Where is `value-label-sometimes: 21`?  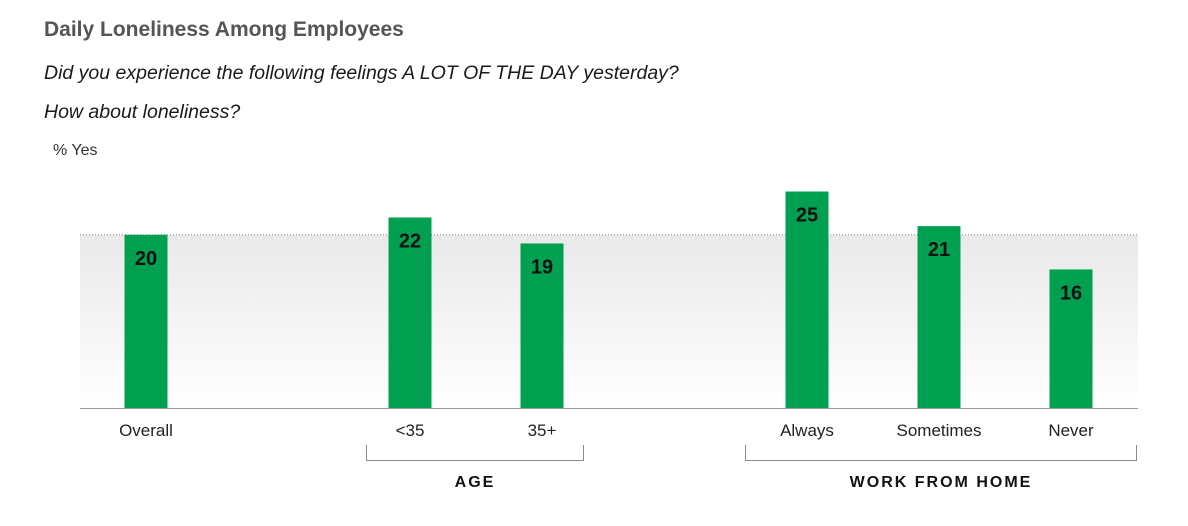 value-label-sometimes: 21 is located at coordinates (939, 250).